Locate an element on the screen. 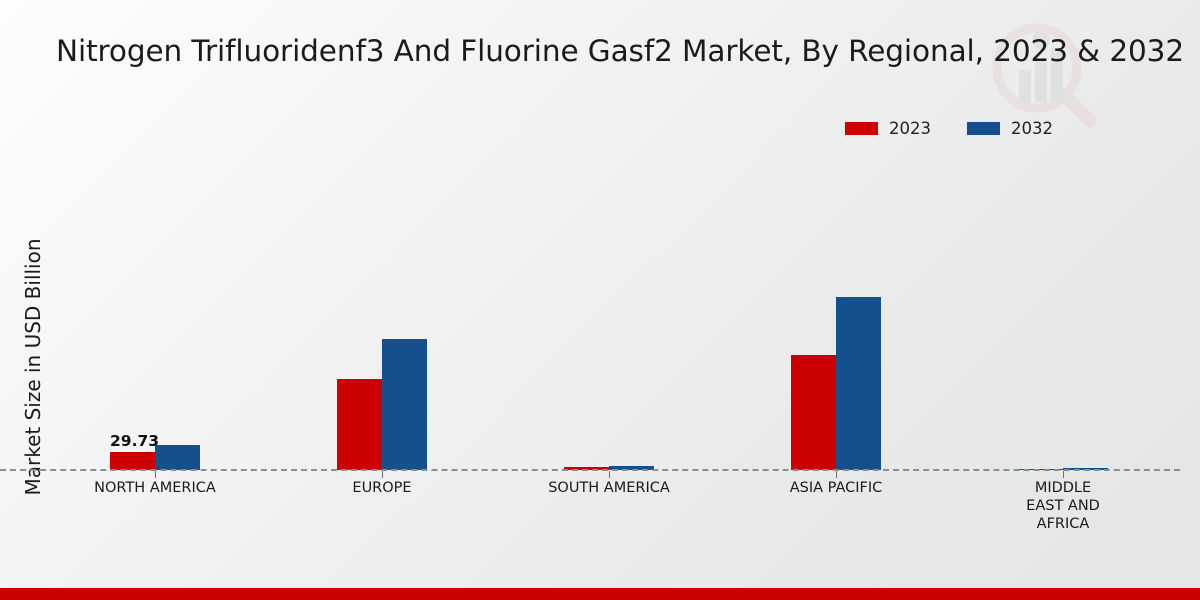 This screenshot has height=600, width=1200. bar-group-asia-pacific is located at coordinates (836, 235).